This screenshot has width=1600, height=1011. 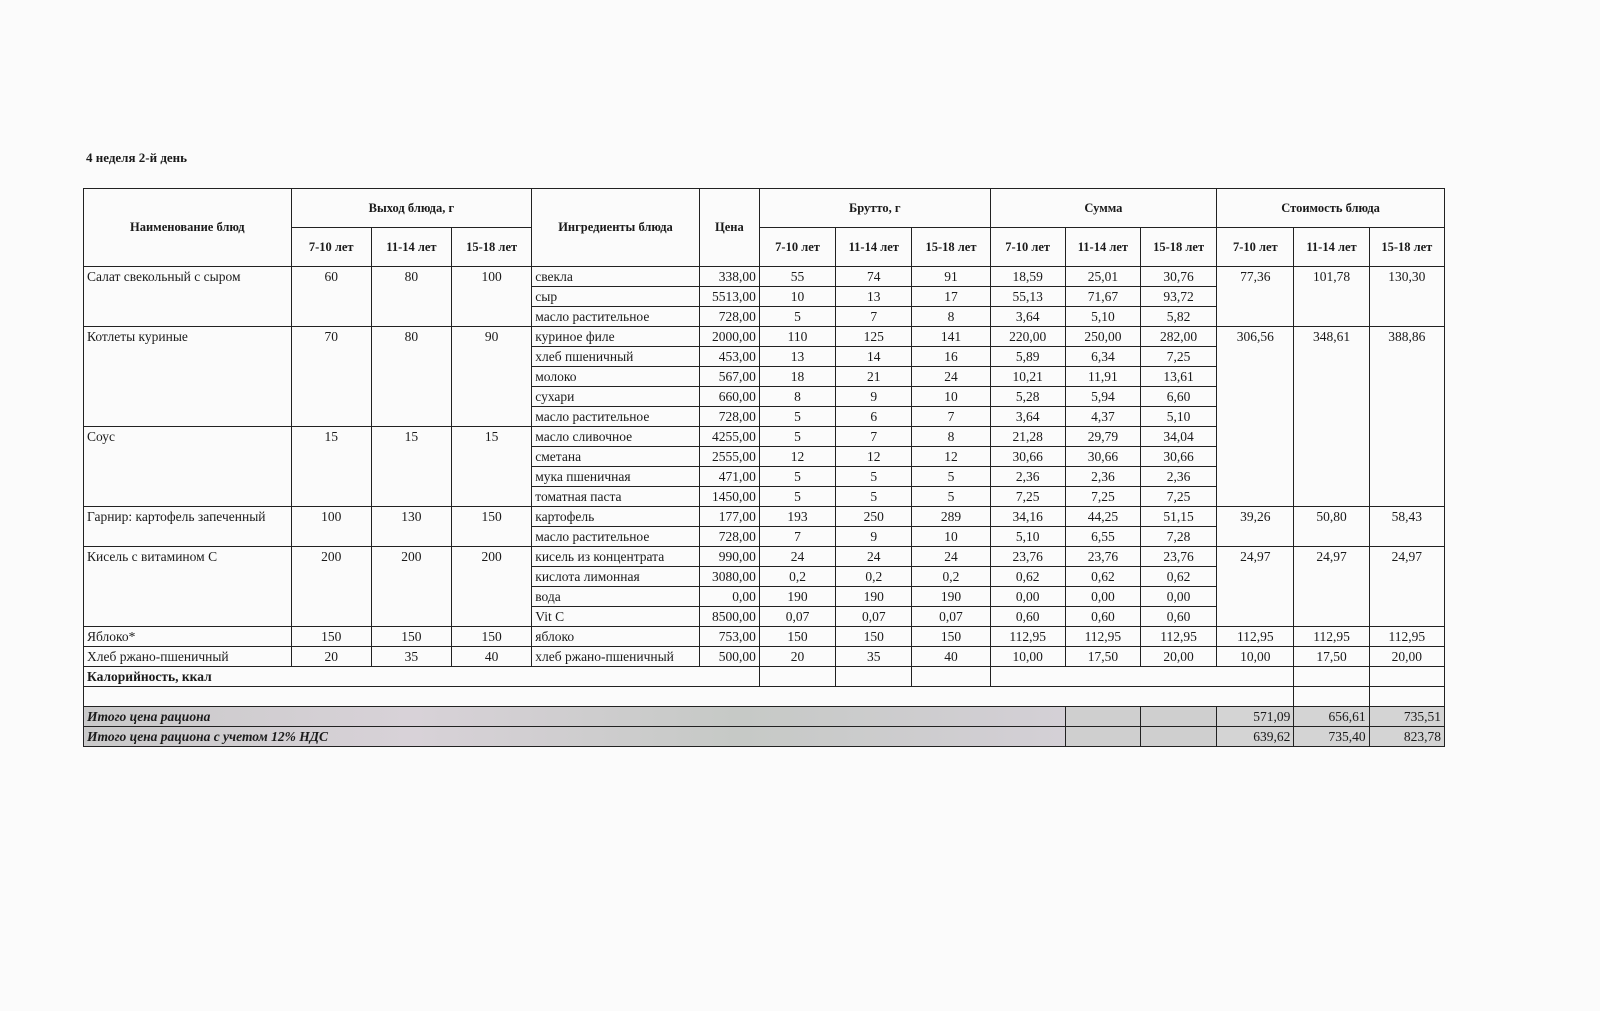 What do you see at coordinates (874, 208) in the screenshot?
I see `header-brutto: Брутто, г` at bounding box center [874, 208].